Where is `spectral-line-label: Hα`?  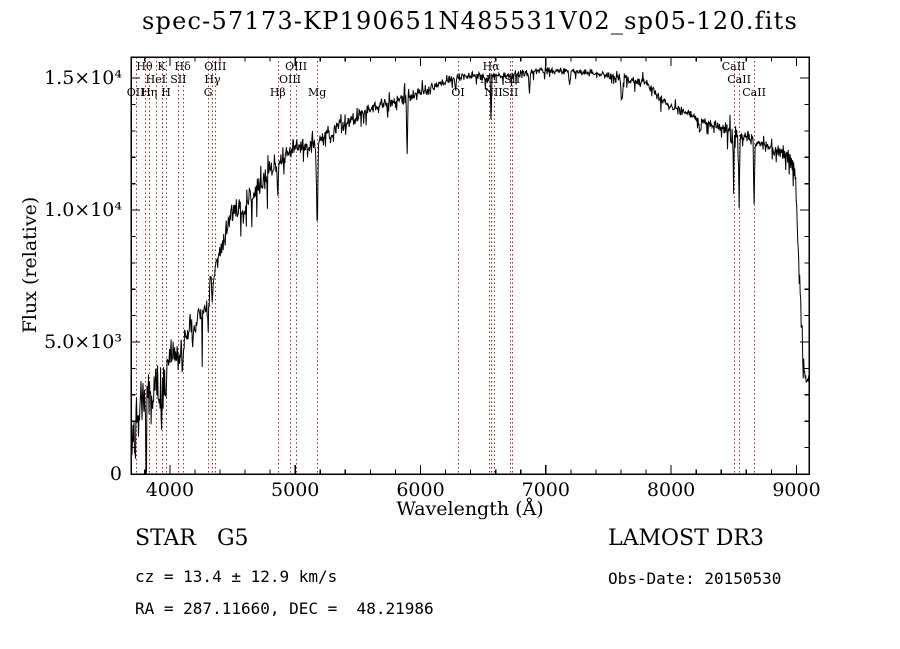 spectral-line-label: Hα is located at coordinates (492, 66).